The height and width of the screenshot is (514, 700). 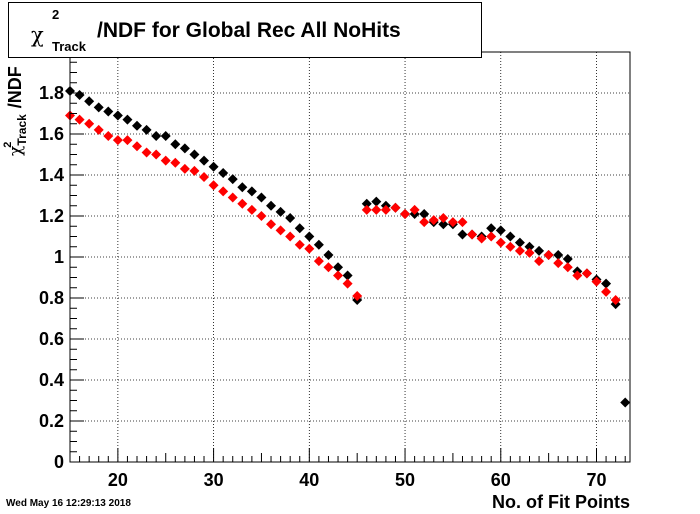 What do you see at coordinates (51, 93) in the screenshot?
I see `y-tick-label: 1.8` at bounding box center [51, 93].